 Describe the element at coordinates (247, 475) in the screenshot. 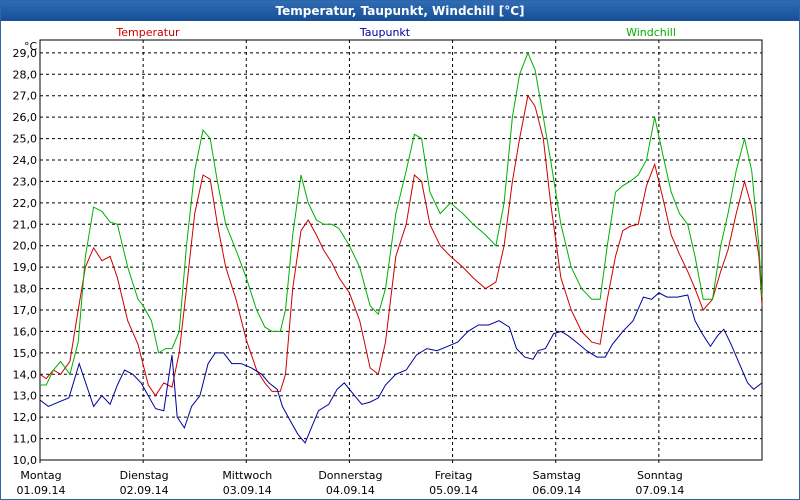

I see `x-tick-weekday: Mittwoch` at that location.